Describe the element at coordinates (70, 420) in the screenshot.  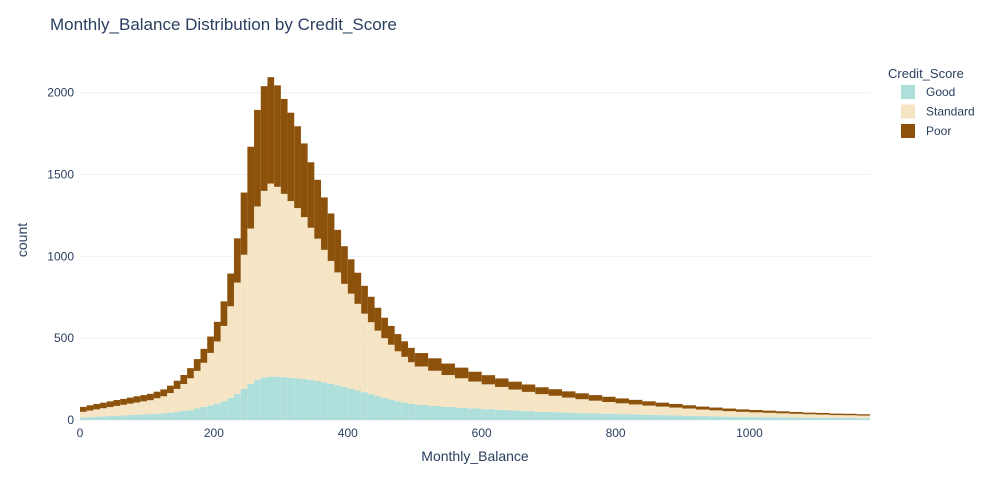
I see `y-tick-label: 0` at that location.